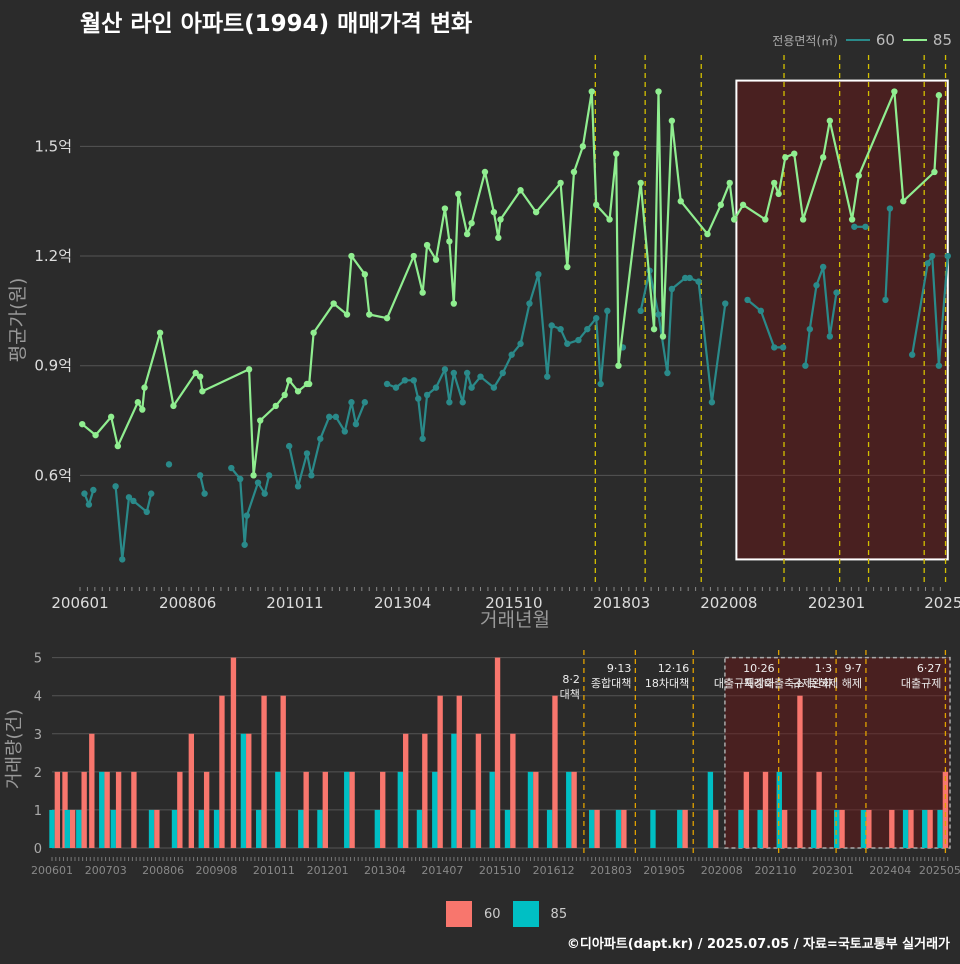 This screenshot has width=960, height=964. What do you see at coordinates (927, 40) in the screenshot?
I see `legend-item-85: 85` at bounding box center [927, 40].